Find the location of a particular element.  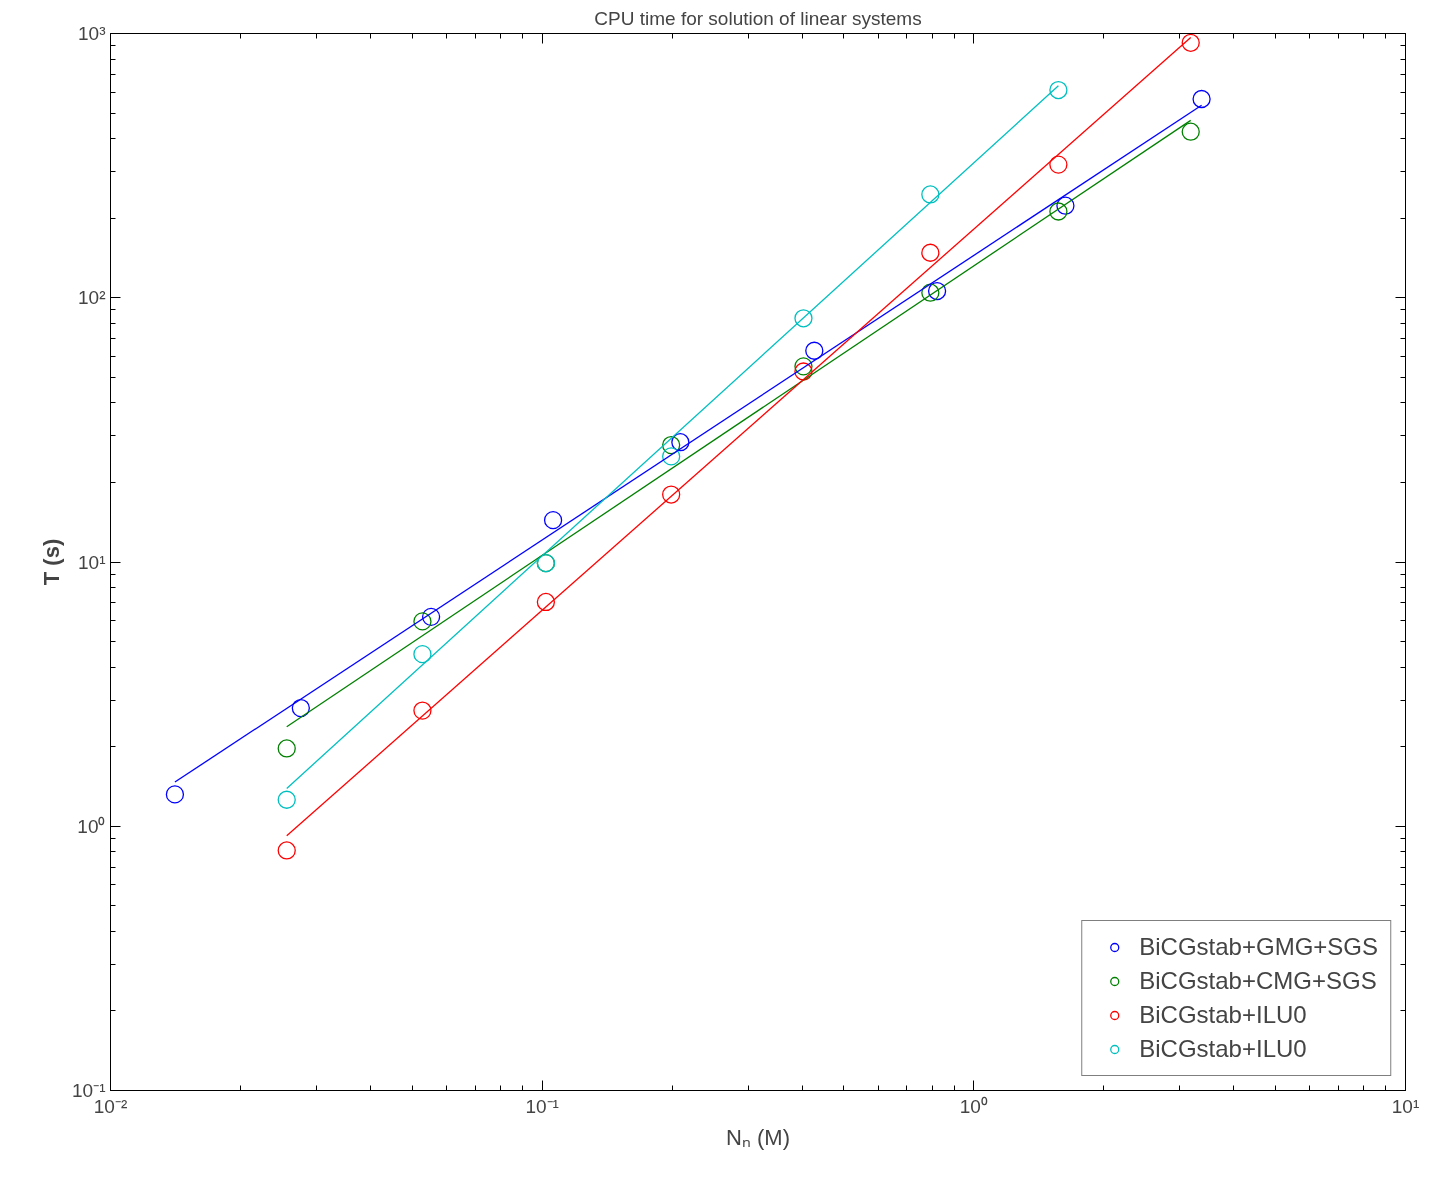

x-tick-label: 10¹ is located at coordinates (1405, 1106).